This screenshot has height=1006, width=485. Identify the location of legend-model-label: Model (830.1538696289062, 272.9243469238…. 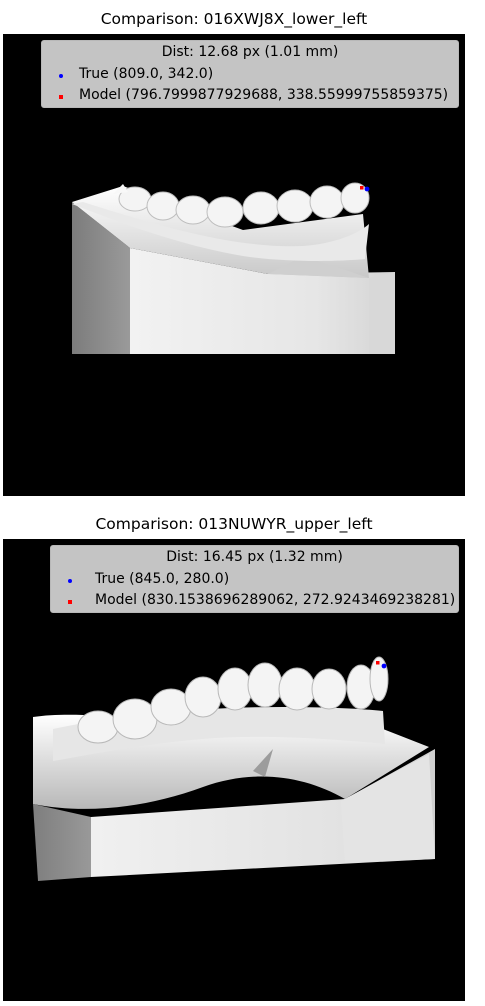
(275, 600).